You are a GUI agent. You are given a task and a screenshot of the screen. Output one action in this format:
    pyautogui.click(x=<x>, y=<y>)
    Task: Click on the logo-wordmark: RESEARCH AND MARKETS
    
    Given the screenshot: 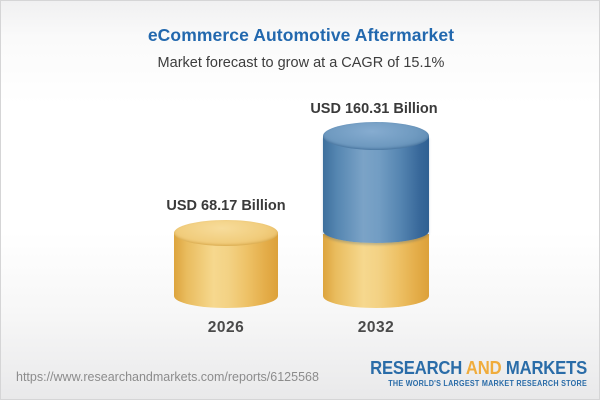 What is the action you would take?
    pyautogui.click(x=478, y=367)
    